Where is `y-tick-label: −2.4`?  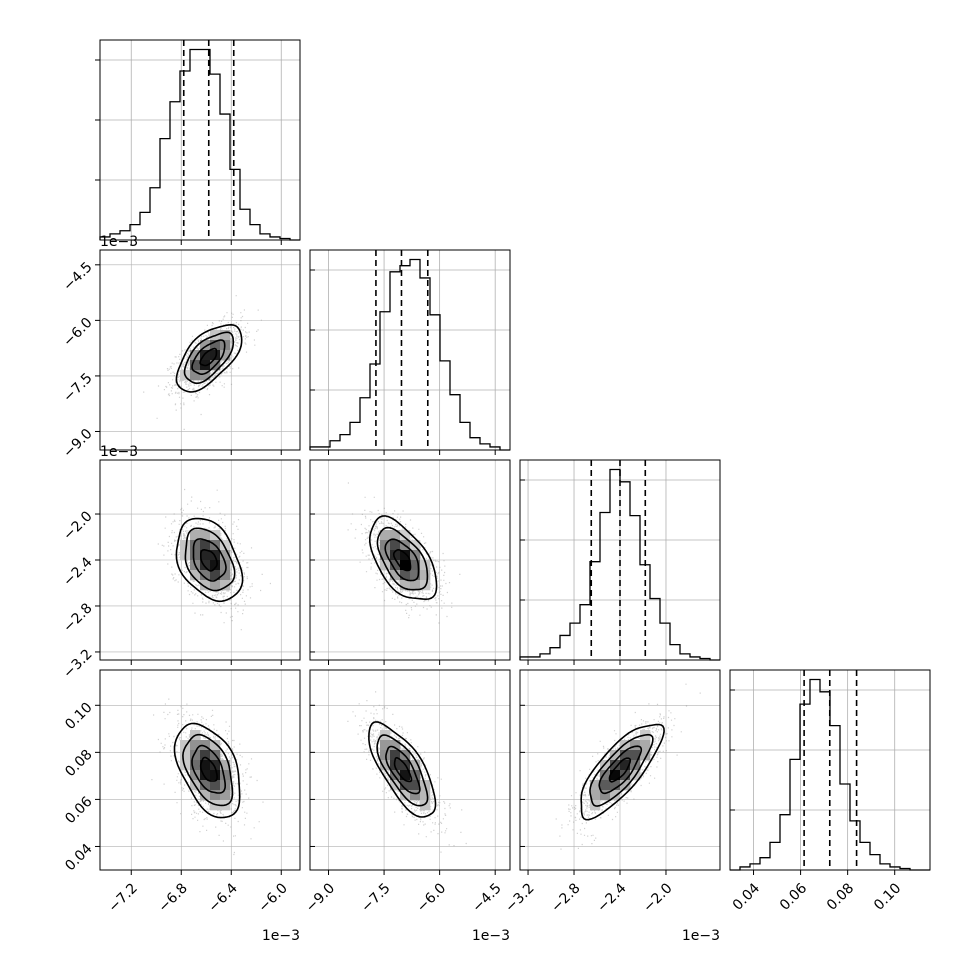
y-tick-label: −2.4 is located at coordinates (77, 571).